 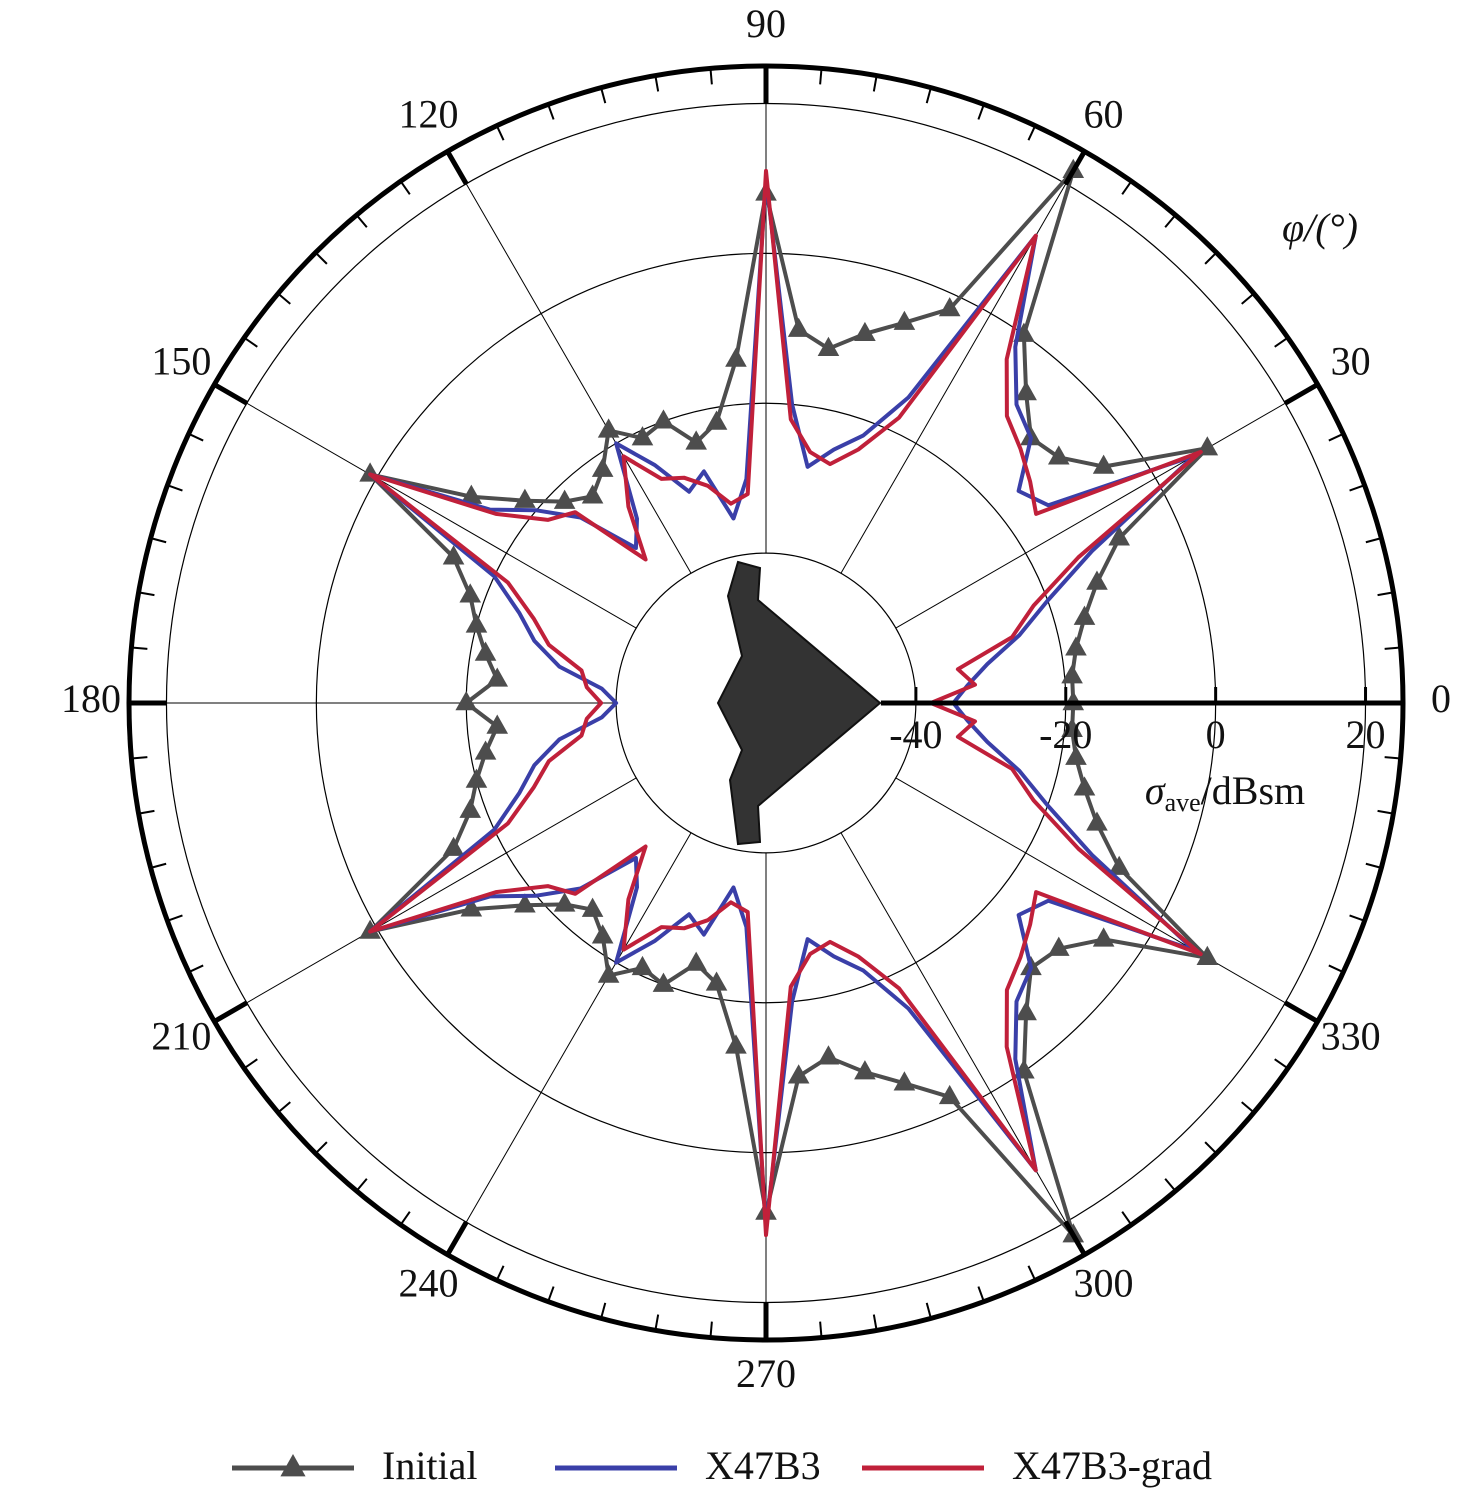 What do you see at coordinates (181, 361) in the screenshot?
I see `angular-tick-label: 150` at bounding box center [181, 361].